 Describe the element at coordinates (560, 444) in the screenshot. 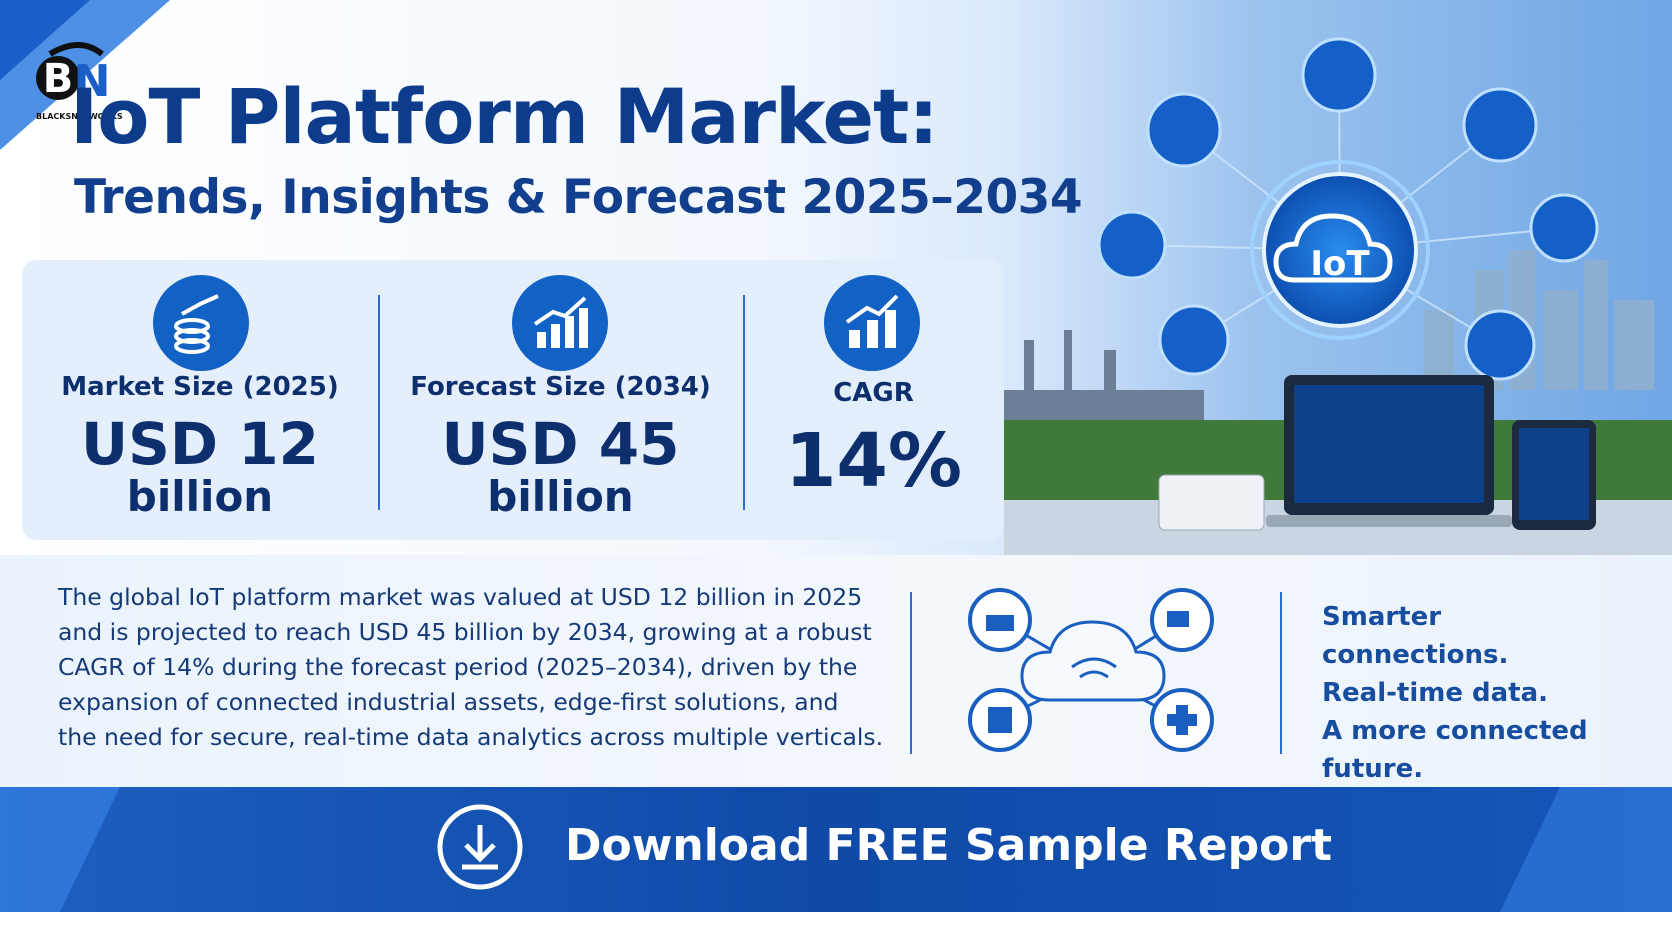

I see `stat-value: USD 45` at that location.